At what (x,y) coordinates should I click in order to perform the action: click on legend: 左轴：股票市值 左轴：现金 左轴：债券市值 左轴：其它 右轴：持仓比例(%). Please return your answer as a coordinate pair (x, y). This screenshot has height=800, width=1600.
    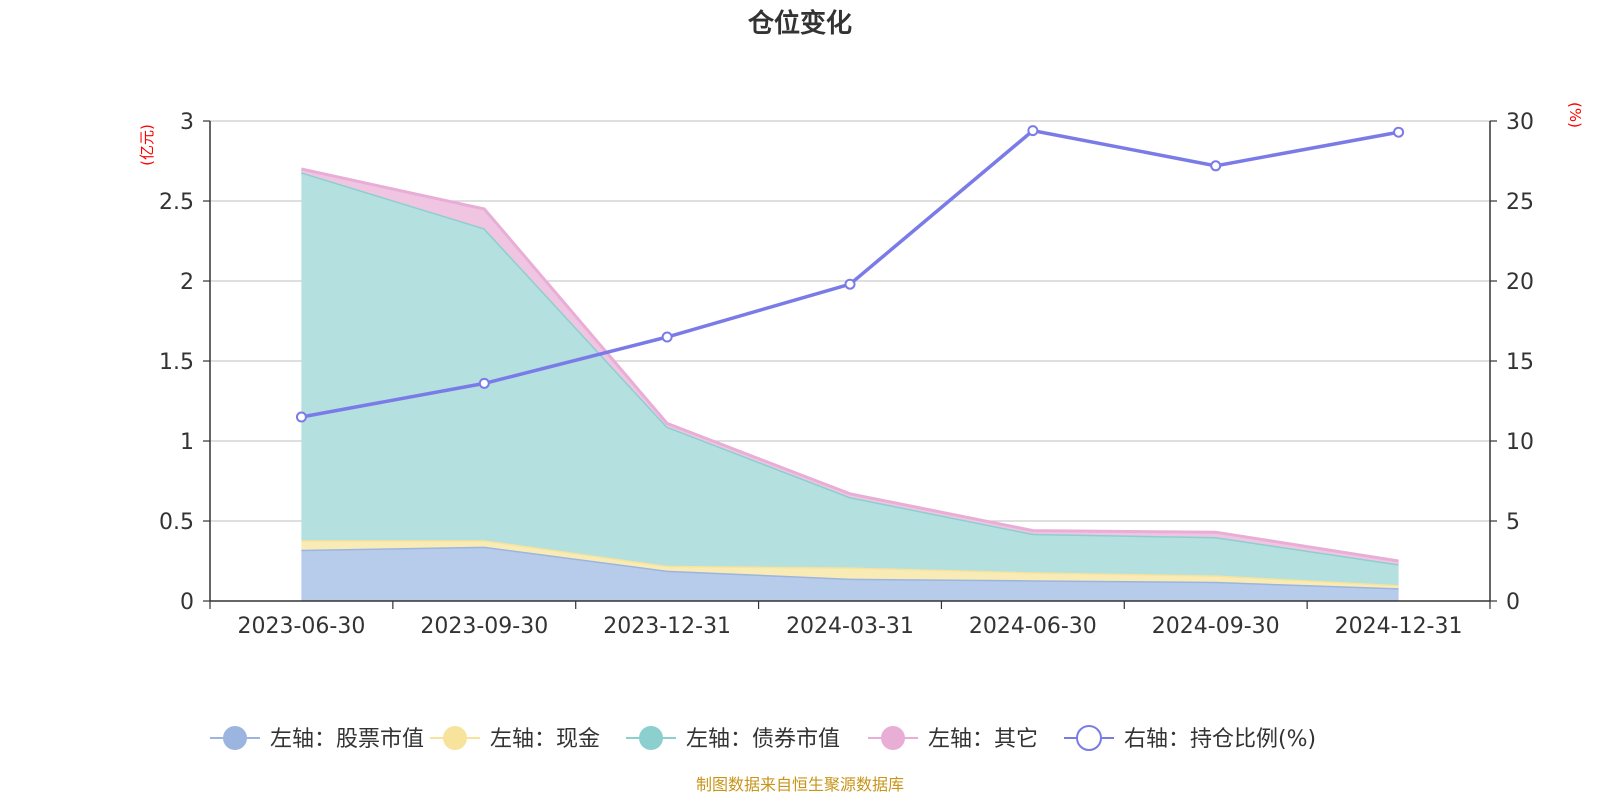
    Looking at the image, I should click on (763, 738).